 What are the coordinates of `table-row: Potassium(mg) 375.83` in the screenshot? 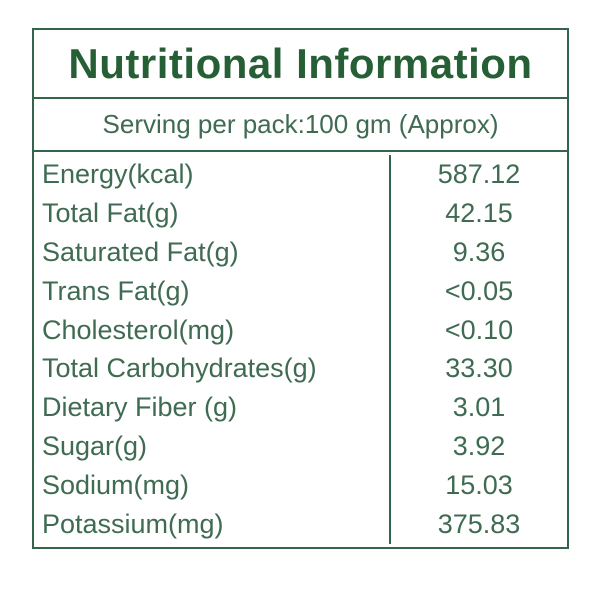 It's located at (300, 525).